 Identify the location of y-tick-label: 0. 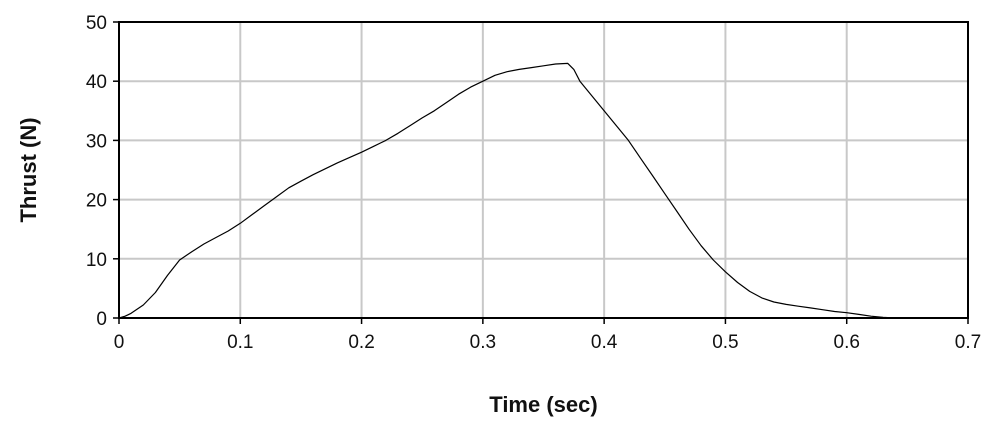
(101, 319).